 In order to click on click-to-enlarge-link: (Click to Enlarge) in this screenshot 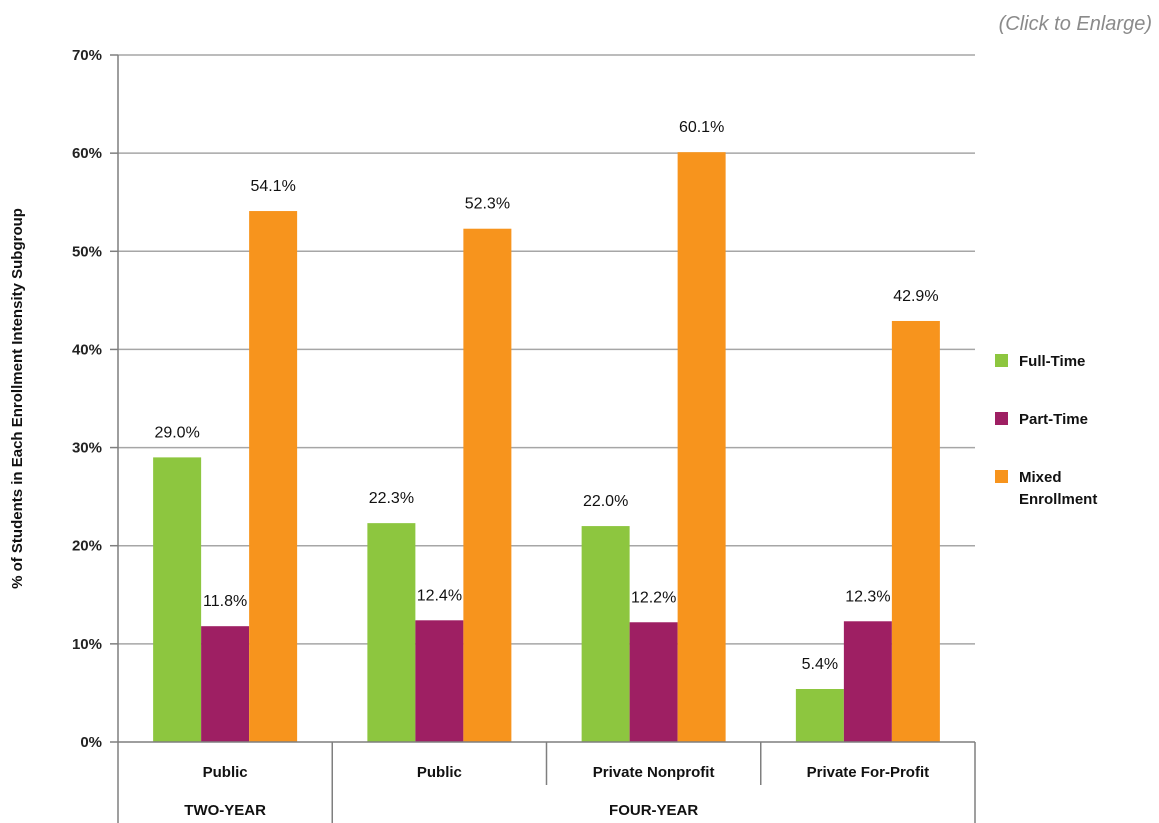, I will do `click(1075, 24)`.